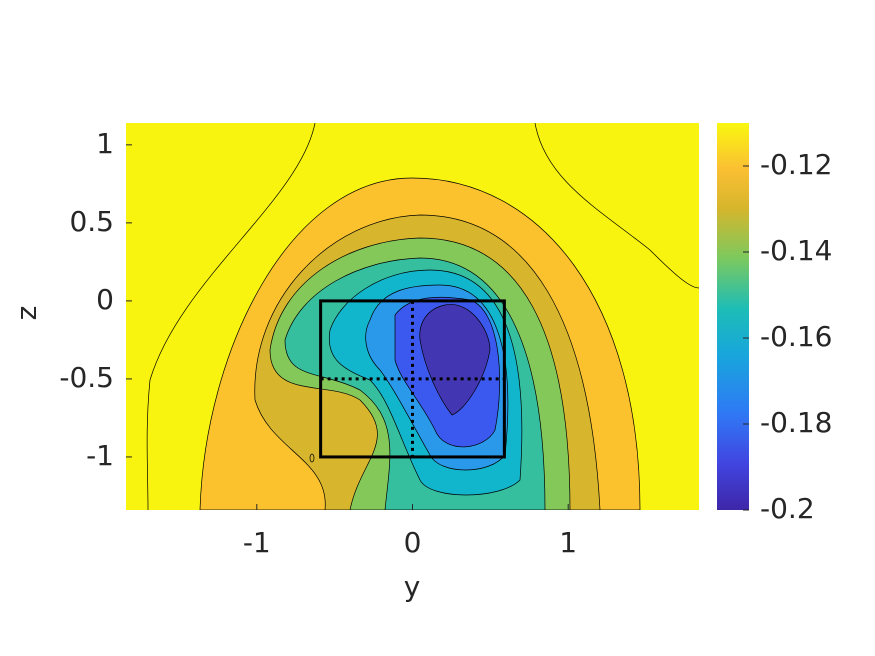  What do you see at coordinates (568, 542) in the screenshot?
I see `x-tick-label: 1` at bounding box center [568, 542].